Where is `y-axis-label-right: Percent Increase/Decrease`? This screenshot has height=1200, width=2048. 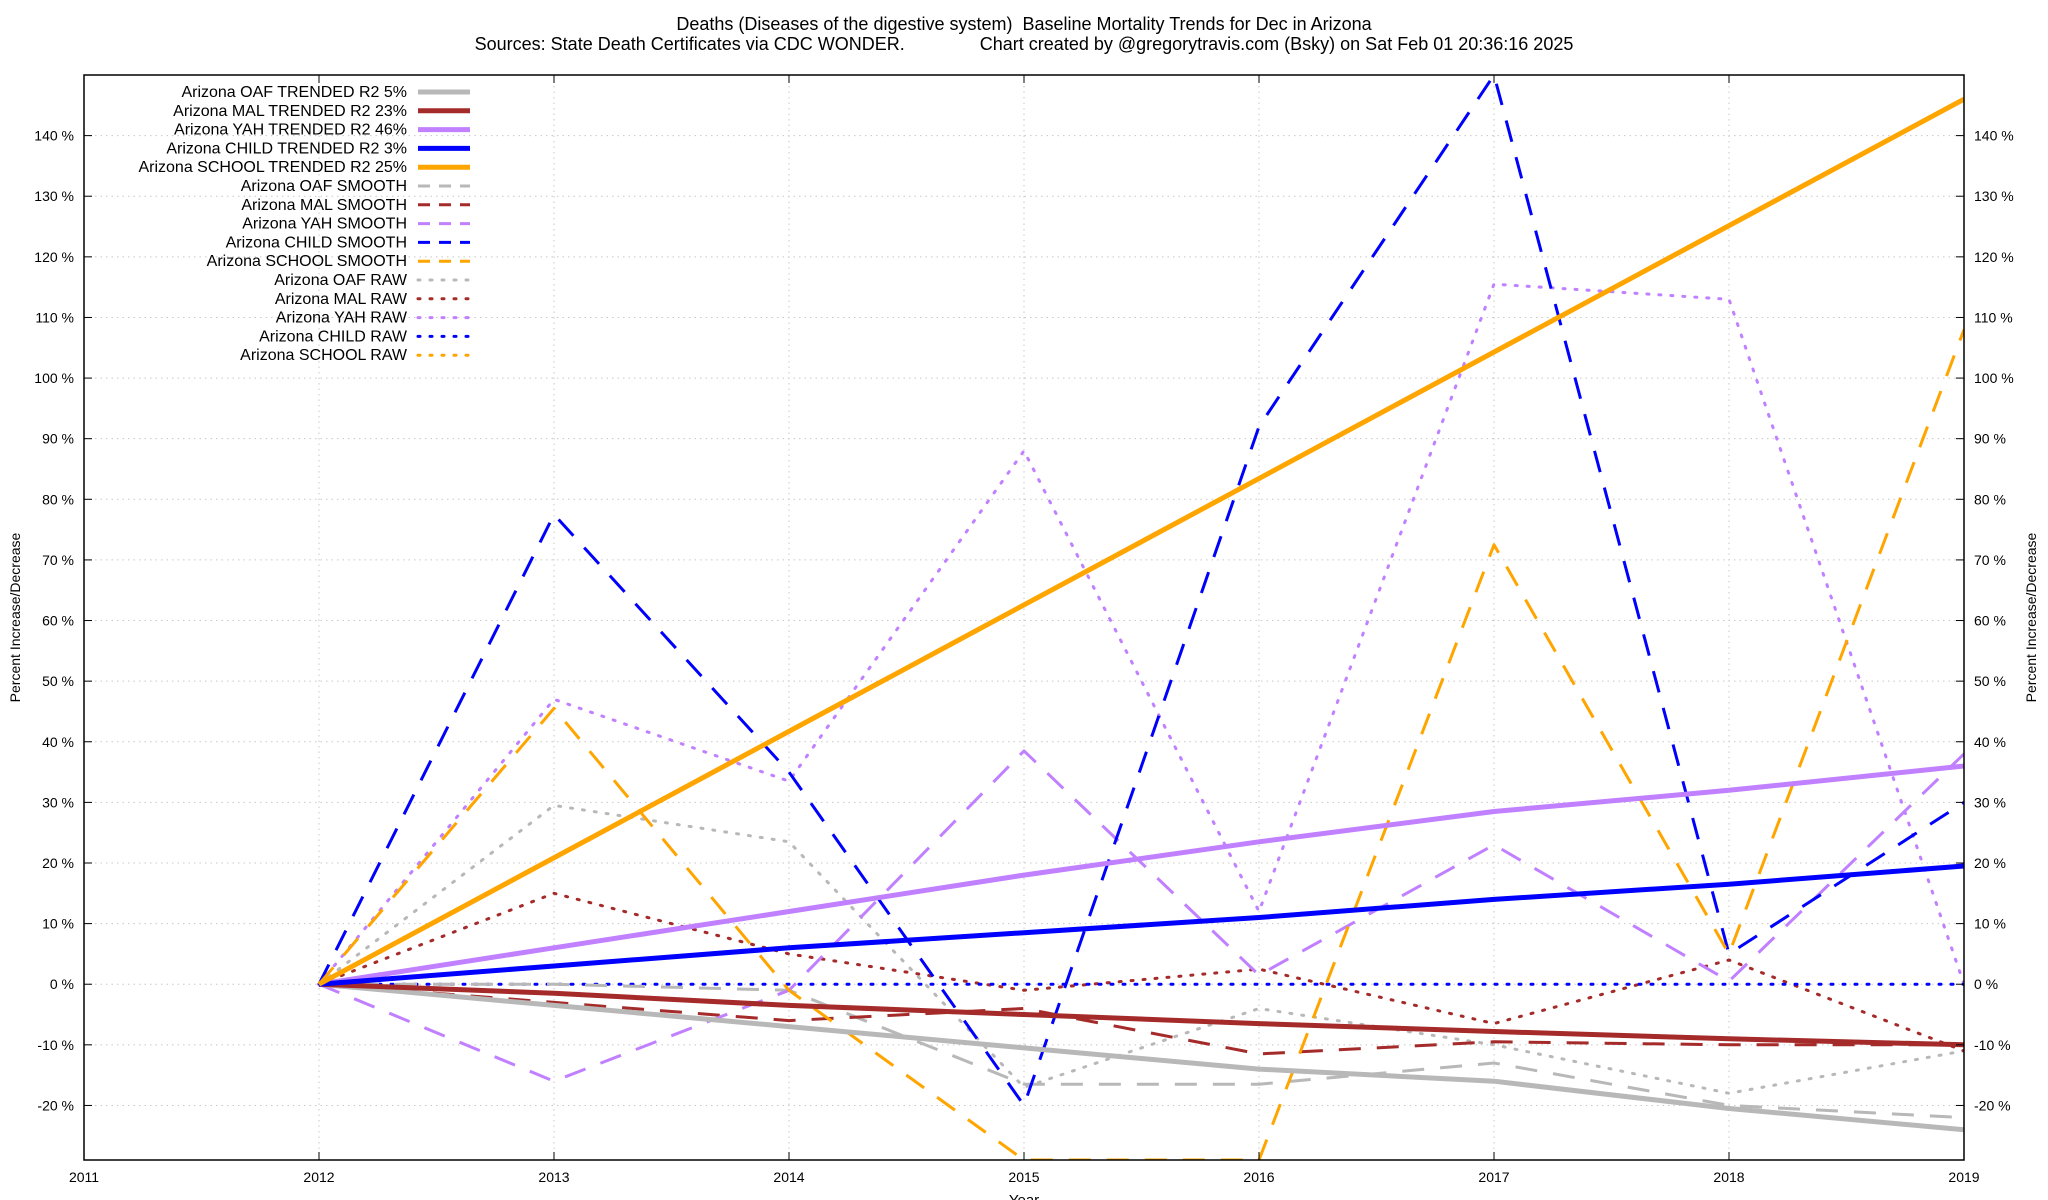 y-axis-label-right: Percent Increase/Decrease is located at coordinates (2031, 617).